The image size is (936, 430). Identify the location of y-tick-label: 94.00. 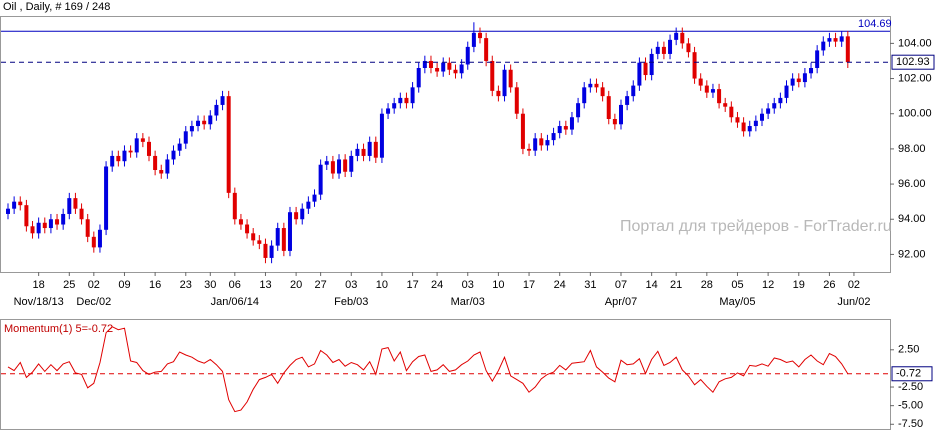
(912, 219).